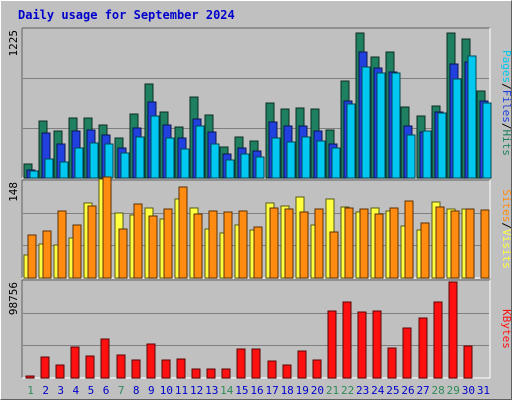  Describe the element at coordinates (136, 390) in the screenshot. I see `x-tick-label-day-8: 8` at that location.